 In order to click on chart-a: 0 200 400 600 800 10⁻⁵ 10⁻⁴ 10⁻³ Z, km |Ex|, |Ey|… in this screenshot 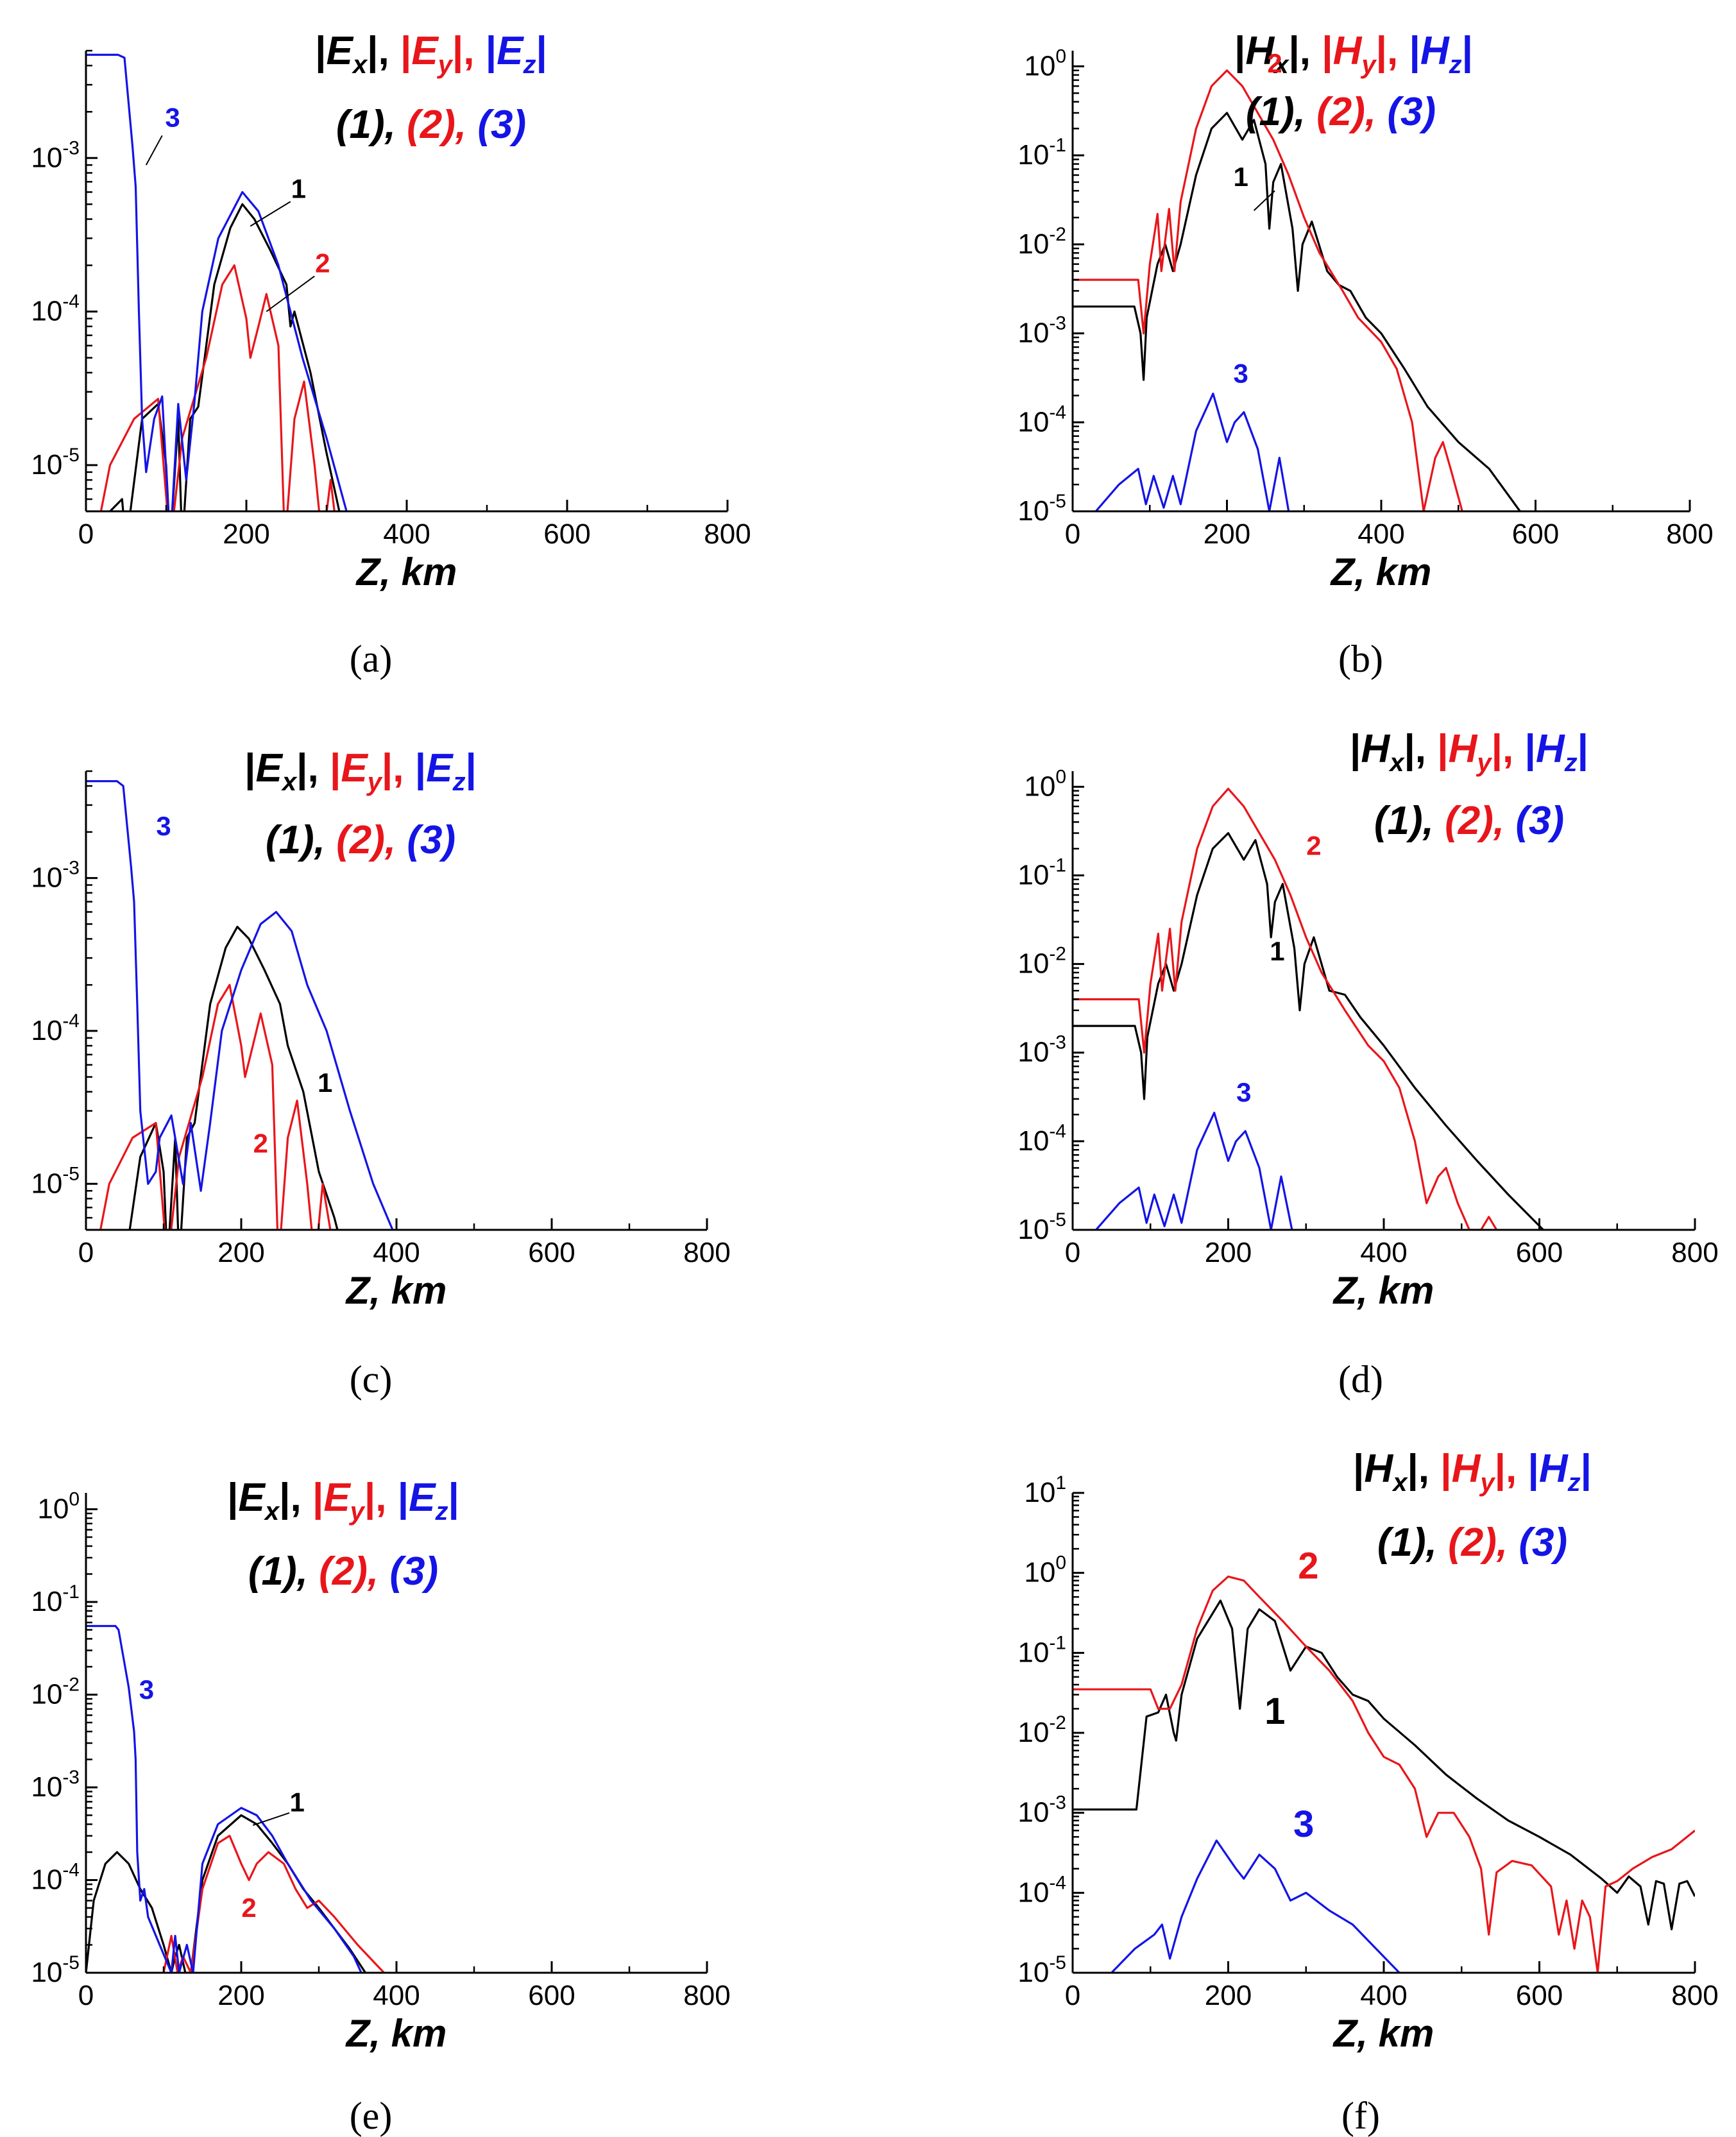, I will do `click(391, 354)`.